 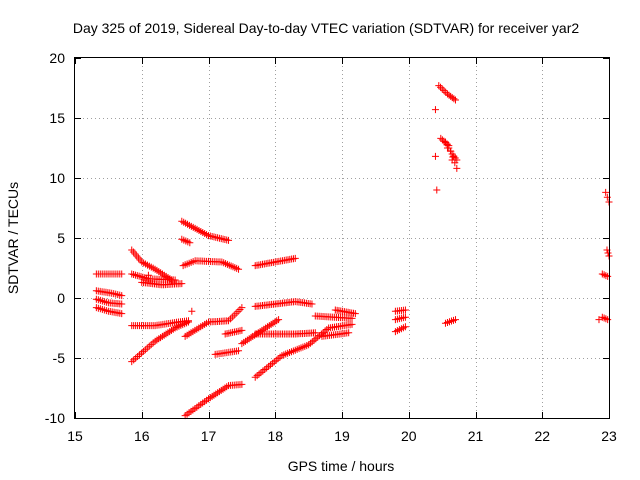 What do you see at coordinates (61, 298) in the screenshot?
I see `y-tick-label: 0` at bounding box center [61, 298].